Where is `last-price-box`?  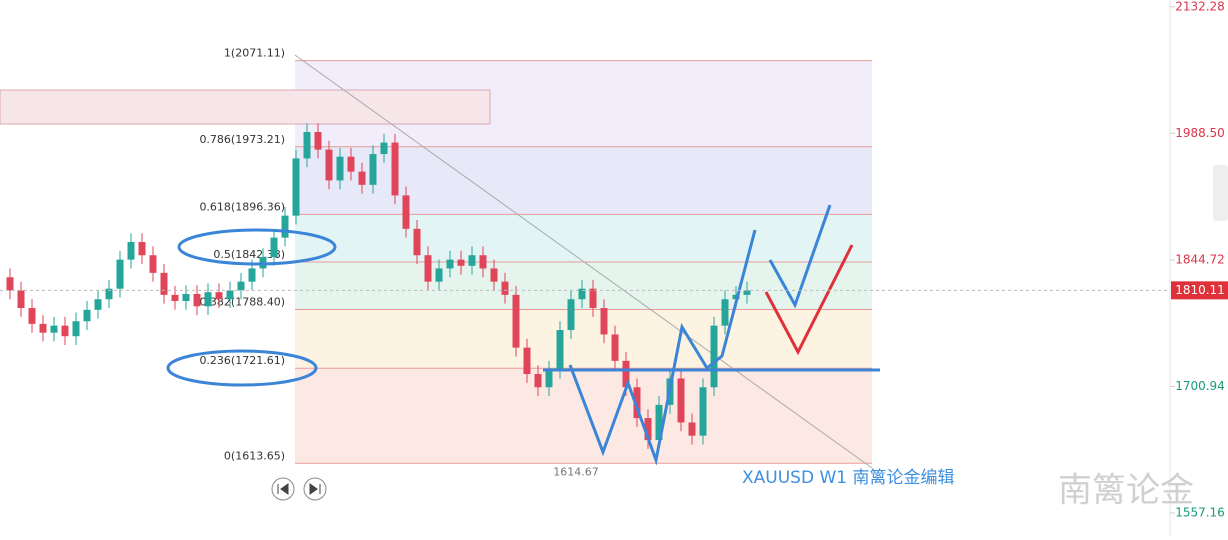 last-price-box is located at coordinates (1199, 290).